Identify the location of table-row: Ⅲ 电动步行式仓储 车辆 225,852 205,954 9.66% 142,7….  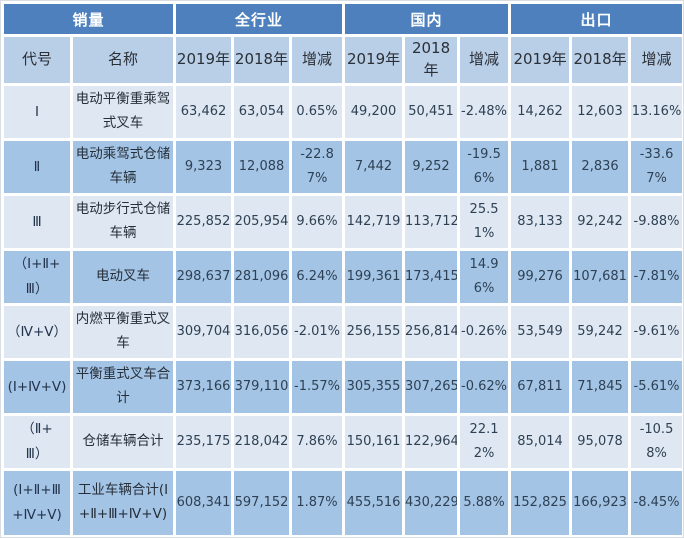
(343, 222).